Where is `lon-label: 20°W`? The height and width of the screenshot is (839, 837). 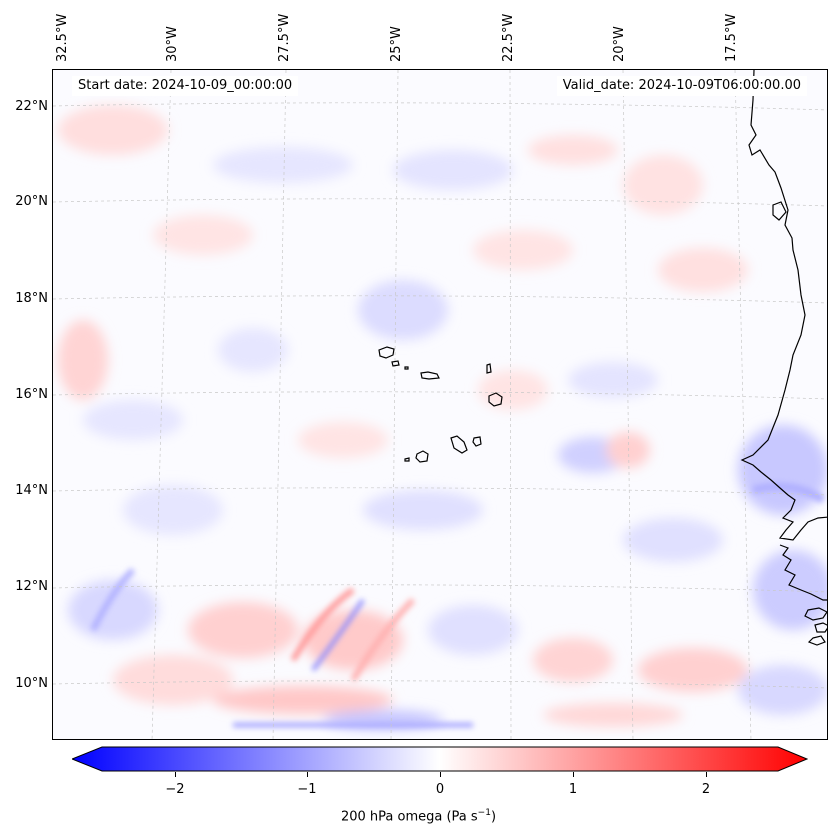 lon-label: 20°W is located at coordinates (619, 44).